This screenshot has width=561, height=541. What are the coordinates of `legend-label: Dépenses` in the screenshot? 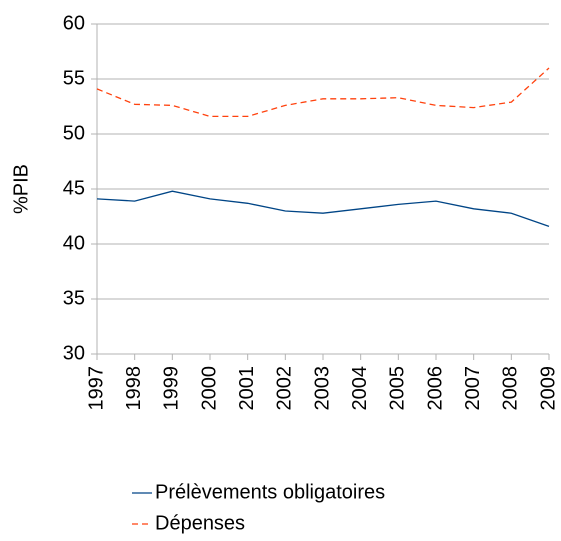 It's located at (200, 523).